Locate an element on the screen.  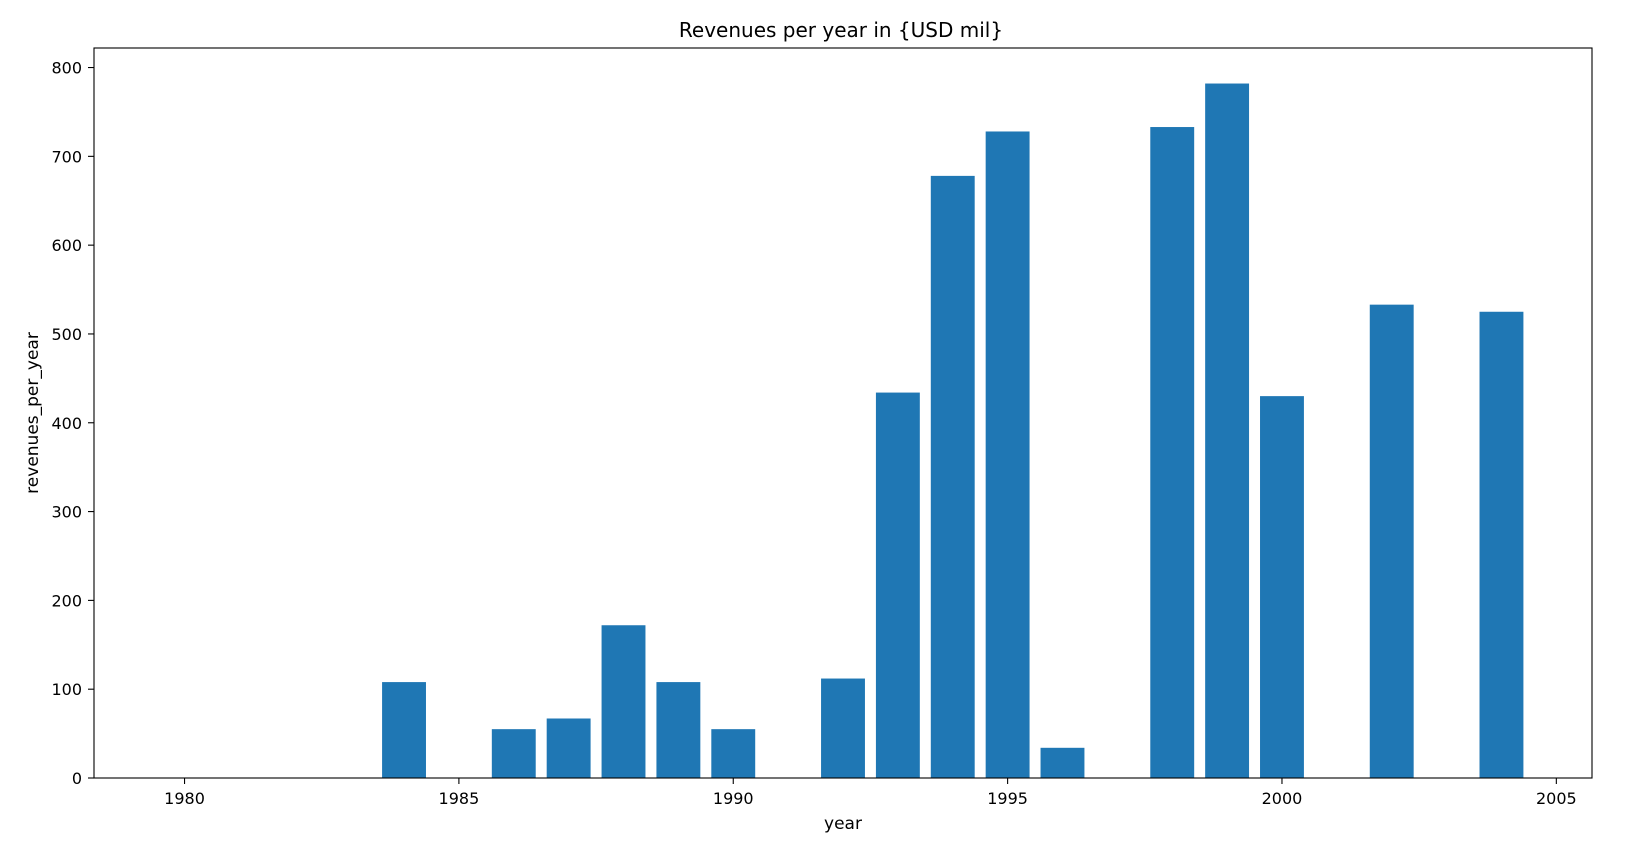
x-tick-label: 2000 is located at coordinates (1282, 798).